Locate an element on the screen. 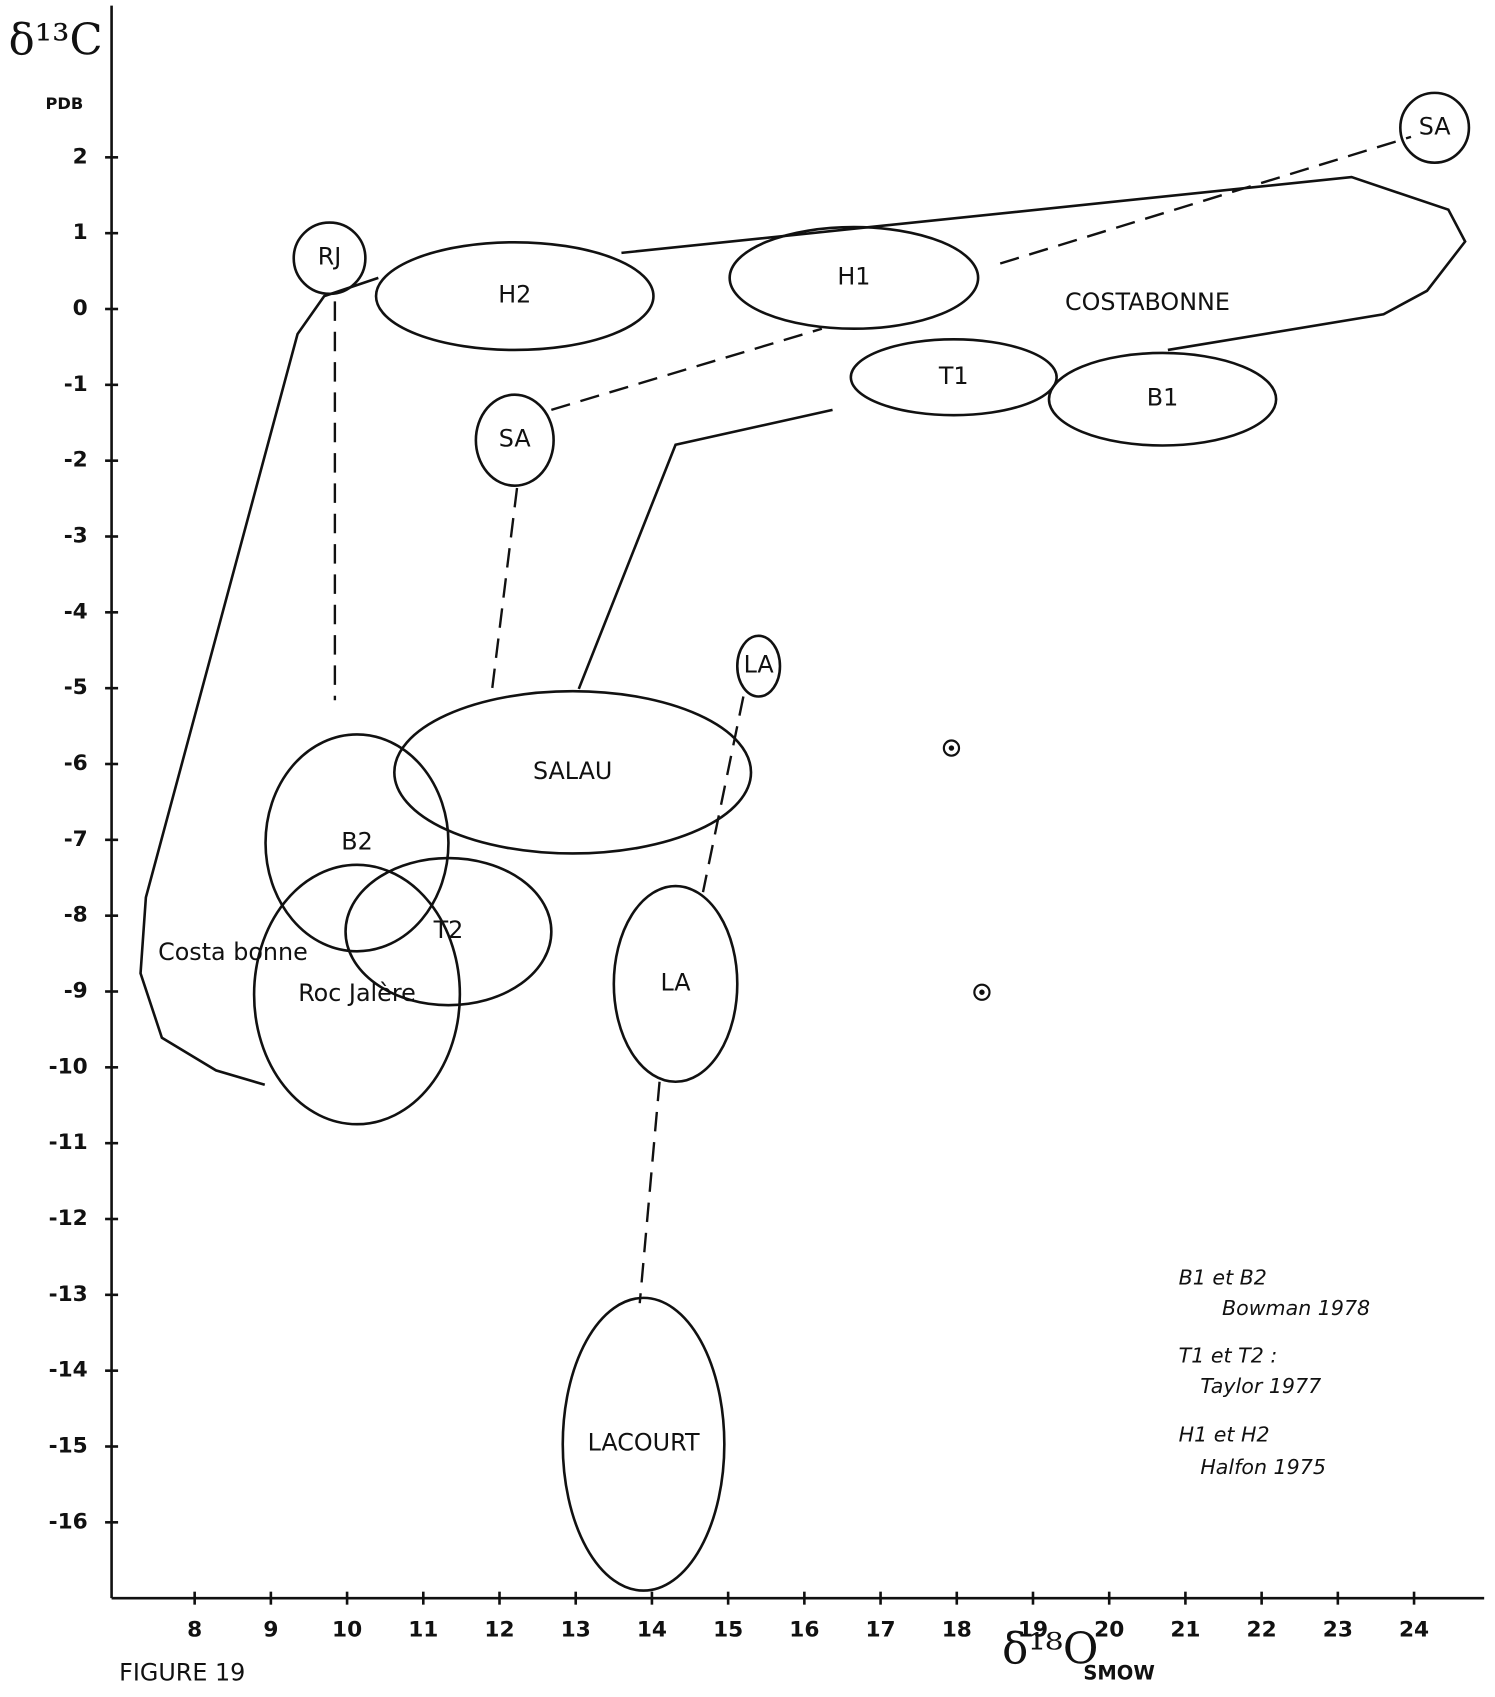  y-tick-label: -12 is located at coordinates (68, 1218).